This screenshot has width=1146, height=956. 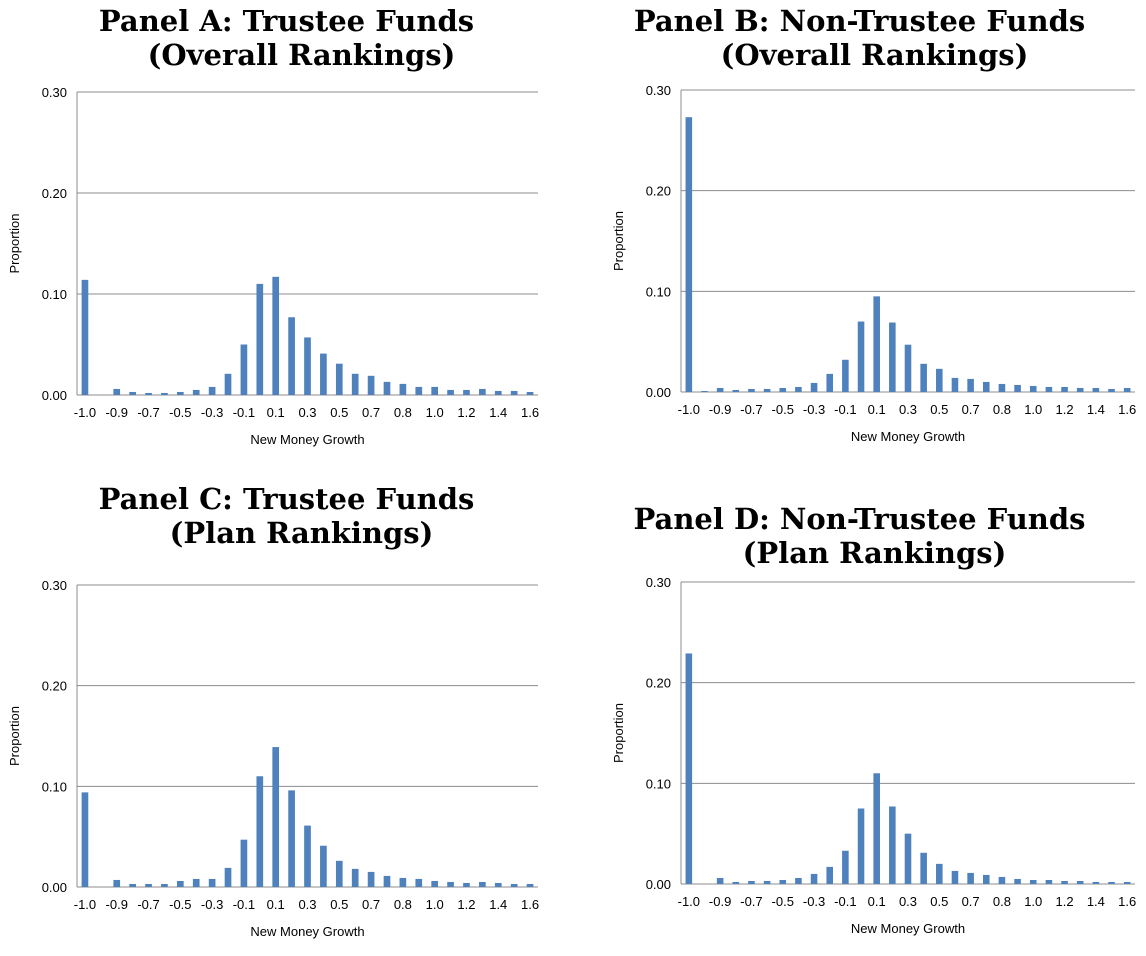 I want to click on x-tick-label: 1.0, so click(x=435, y=412).